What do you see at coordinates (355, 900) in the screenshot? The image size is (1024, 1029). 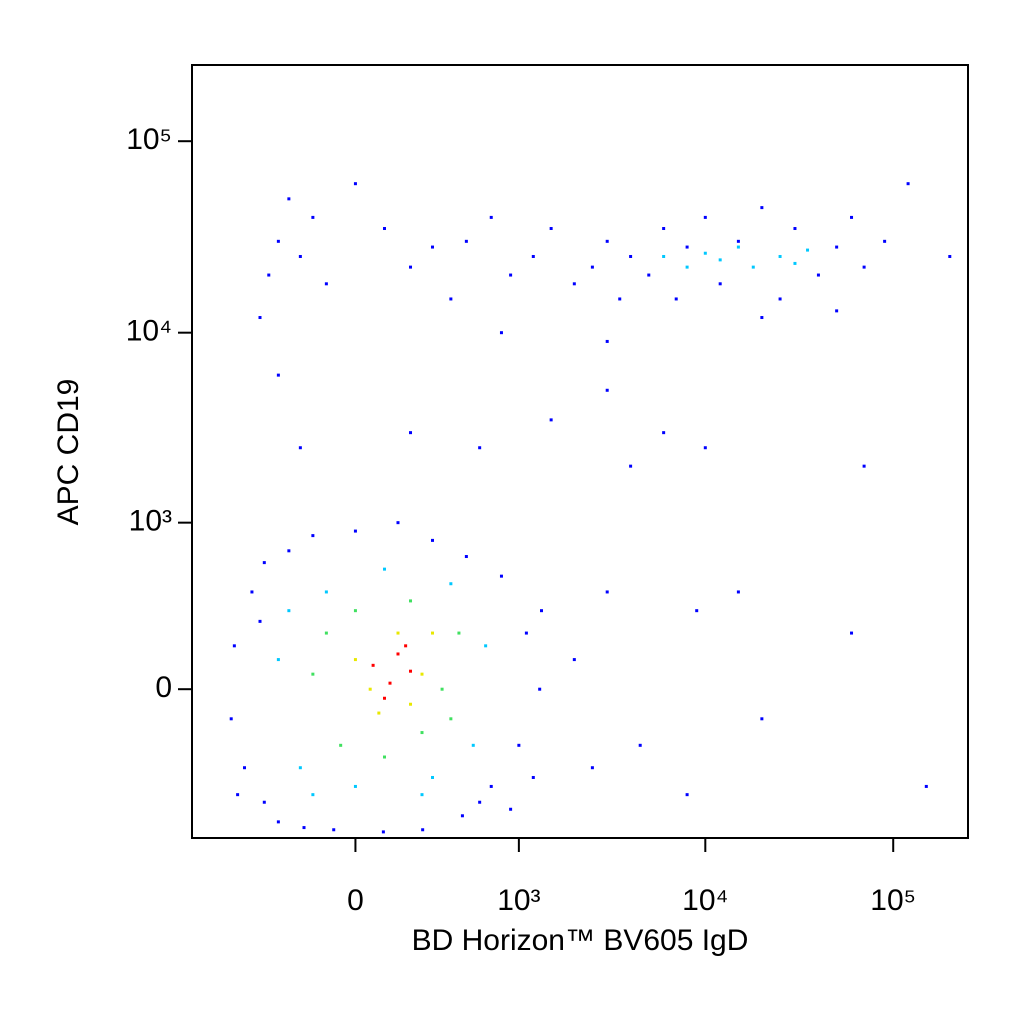 I see `x-tick-label: 0` at bounding box center [355, 900].